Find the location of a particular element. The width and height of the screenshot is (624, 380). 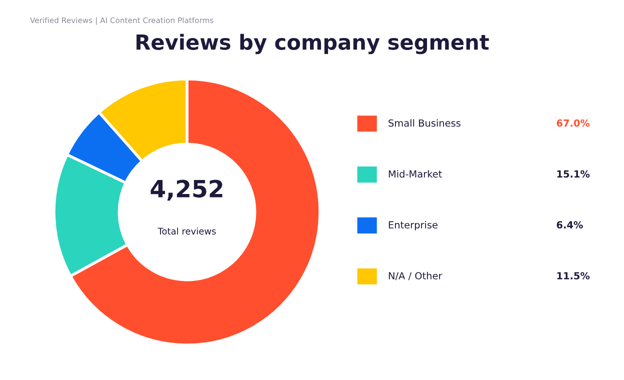

legend-label: N/A / Other is located at coordinates (415, 276).